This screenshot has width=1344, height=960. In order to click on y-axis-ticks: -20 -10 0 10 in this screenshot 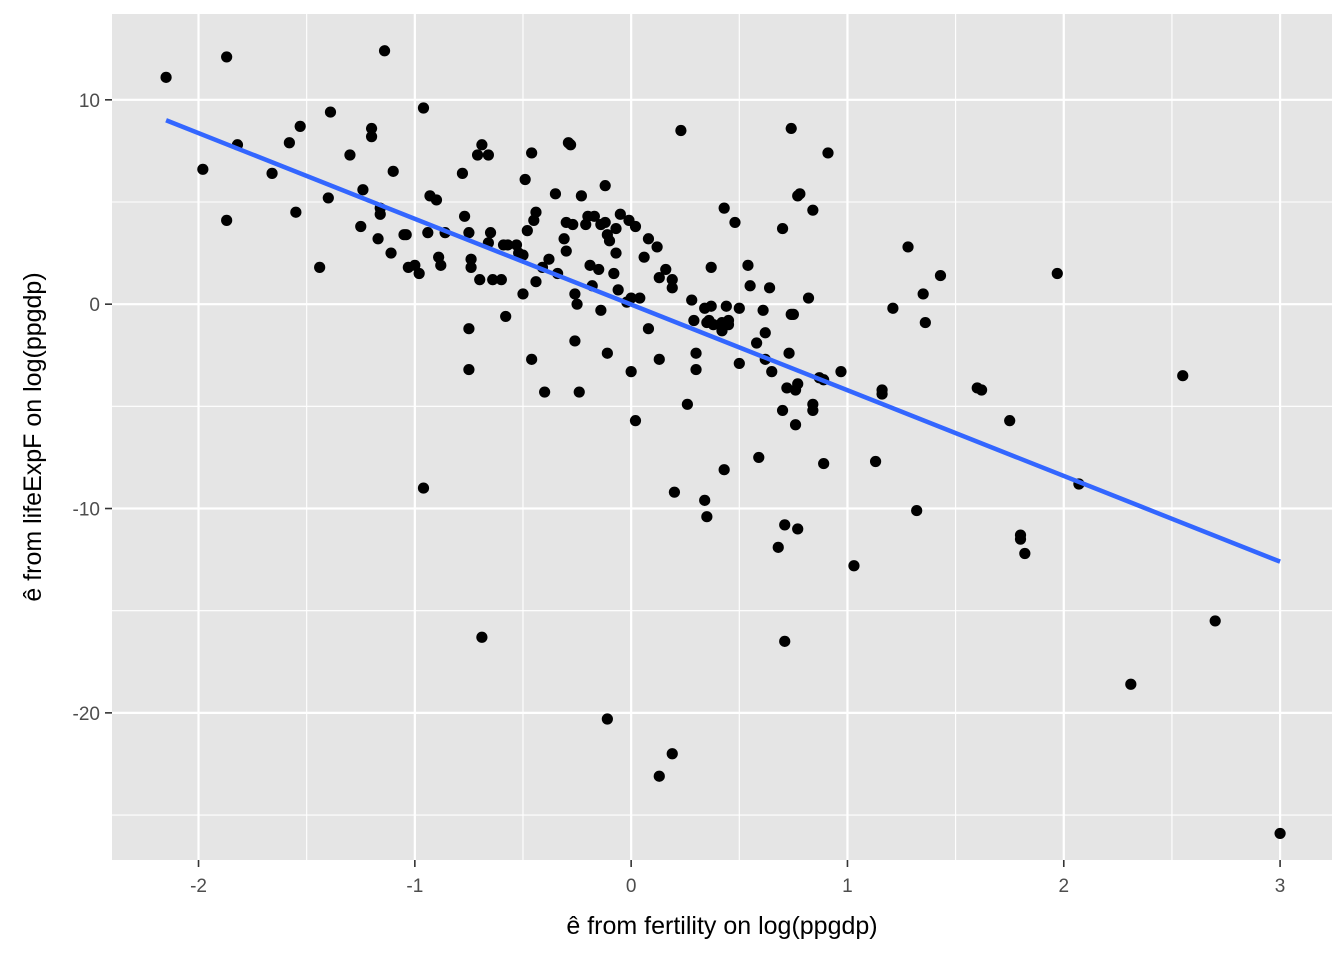, I will do `click(92, 408)`.